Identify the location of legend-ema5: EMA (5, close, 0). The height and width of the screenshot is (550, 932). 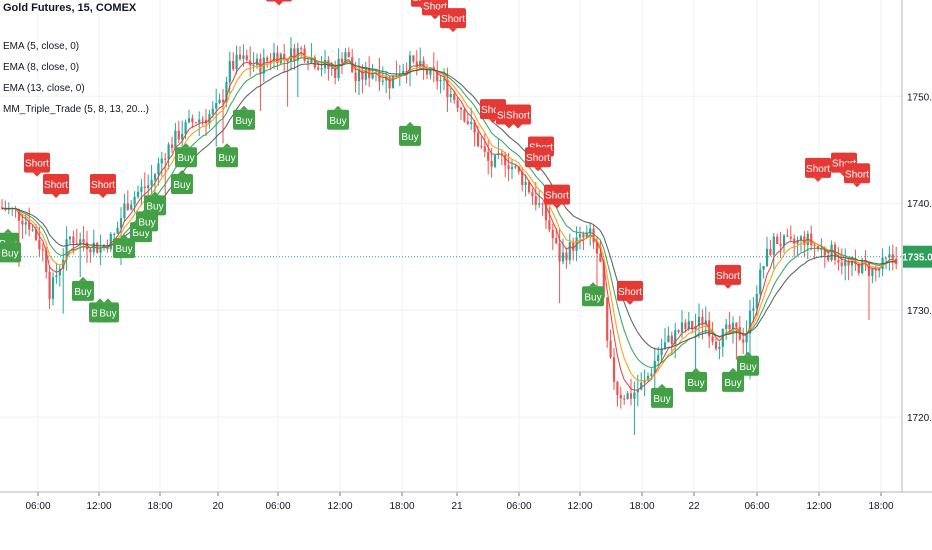
(41, 46).